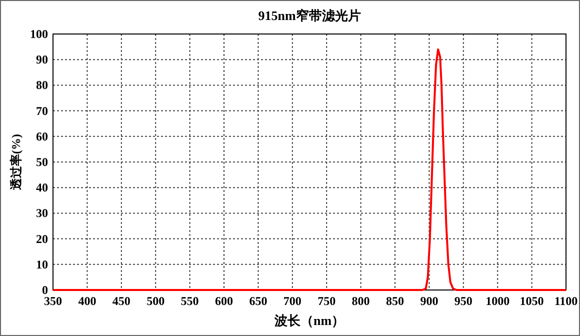 The height and width of the screenshot is (336, 580). What do you see at coordinates (42, 111) in the screenshot?
I see `y-tick-label: 70` at bounding box center [42, 111].